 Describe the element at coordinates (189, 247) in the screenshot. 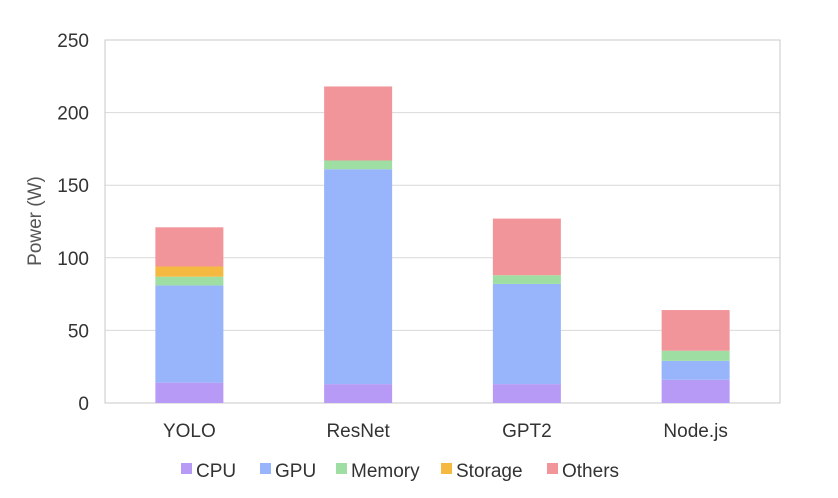

I see `bar-segment-others-yolo` at that location.